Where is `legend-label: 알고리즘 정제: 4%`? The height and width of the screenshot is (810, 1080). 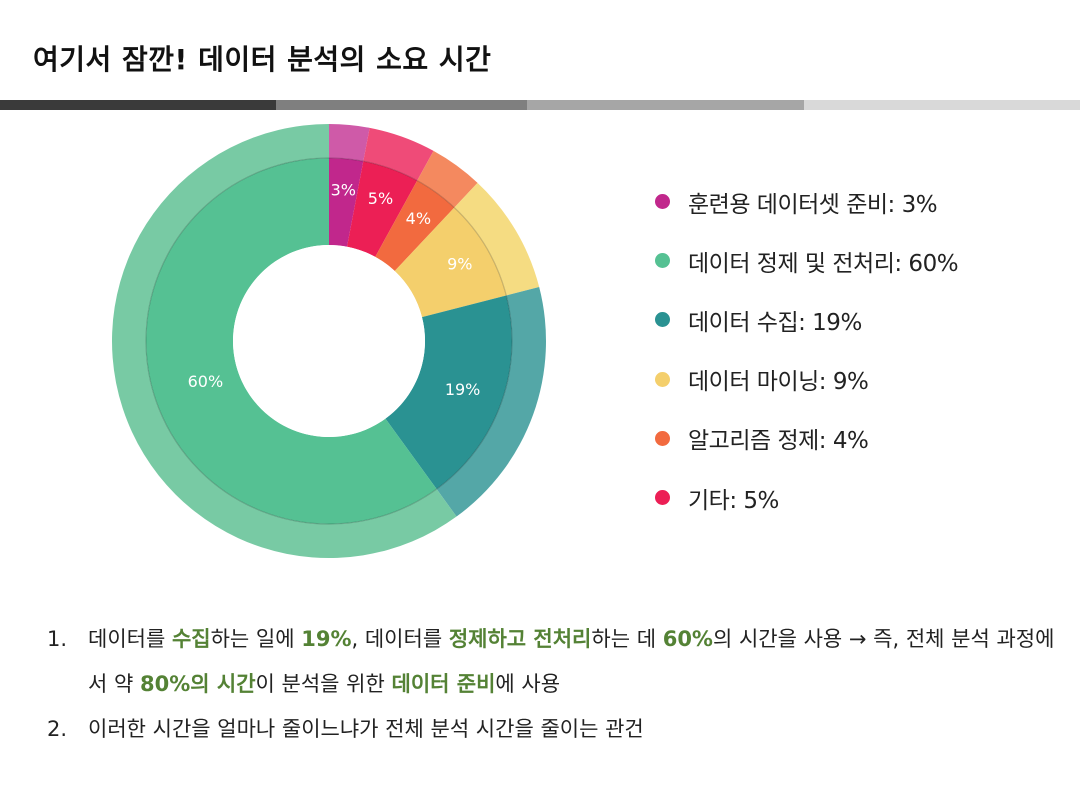 legend-label: 알고리즘 정제: 4% is located at coordinates (778, 441).